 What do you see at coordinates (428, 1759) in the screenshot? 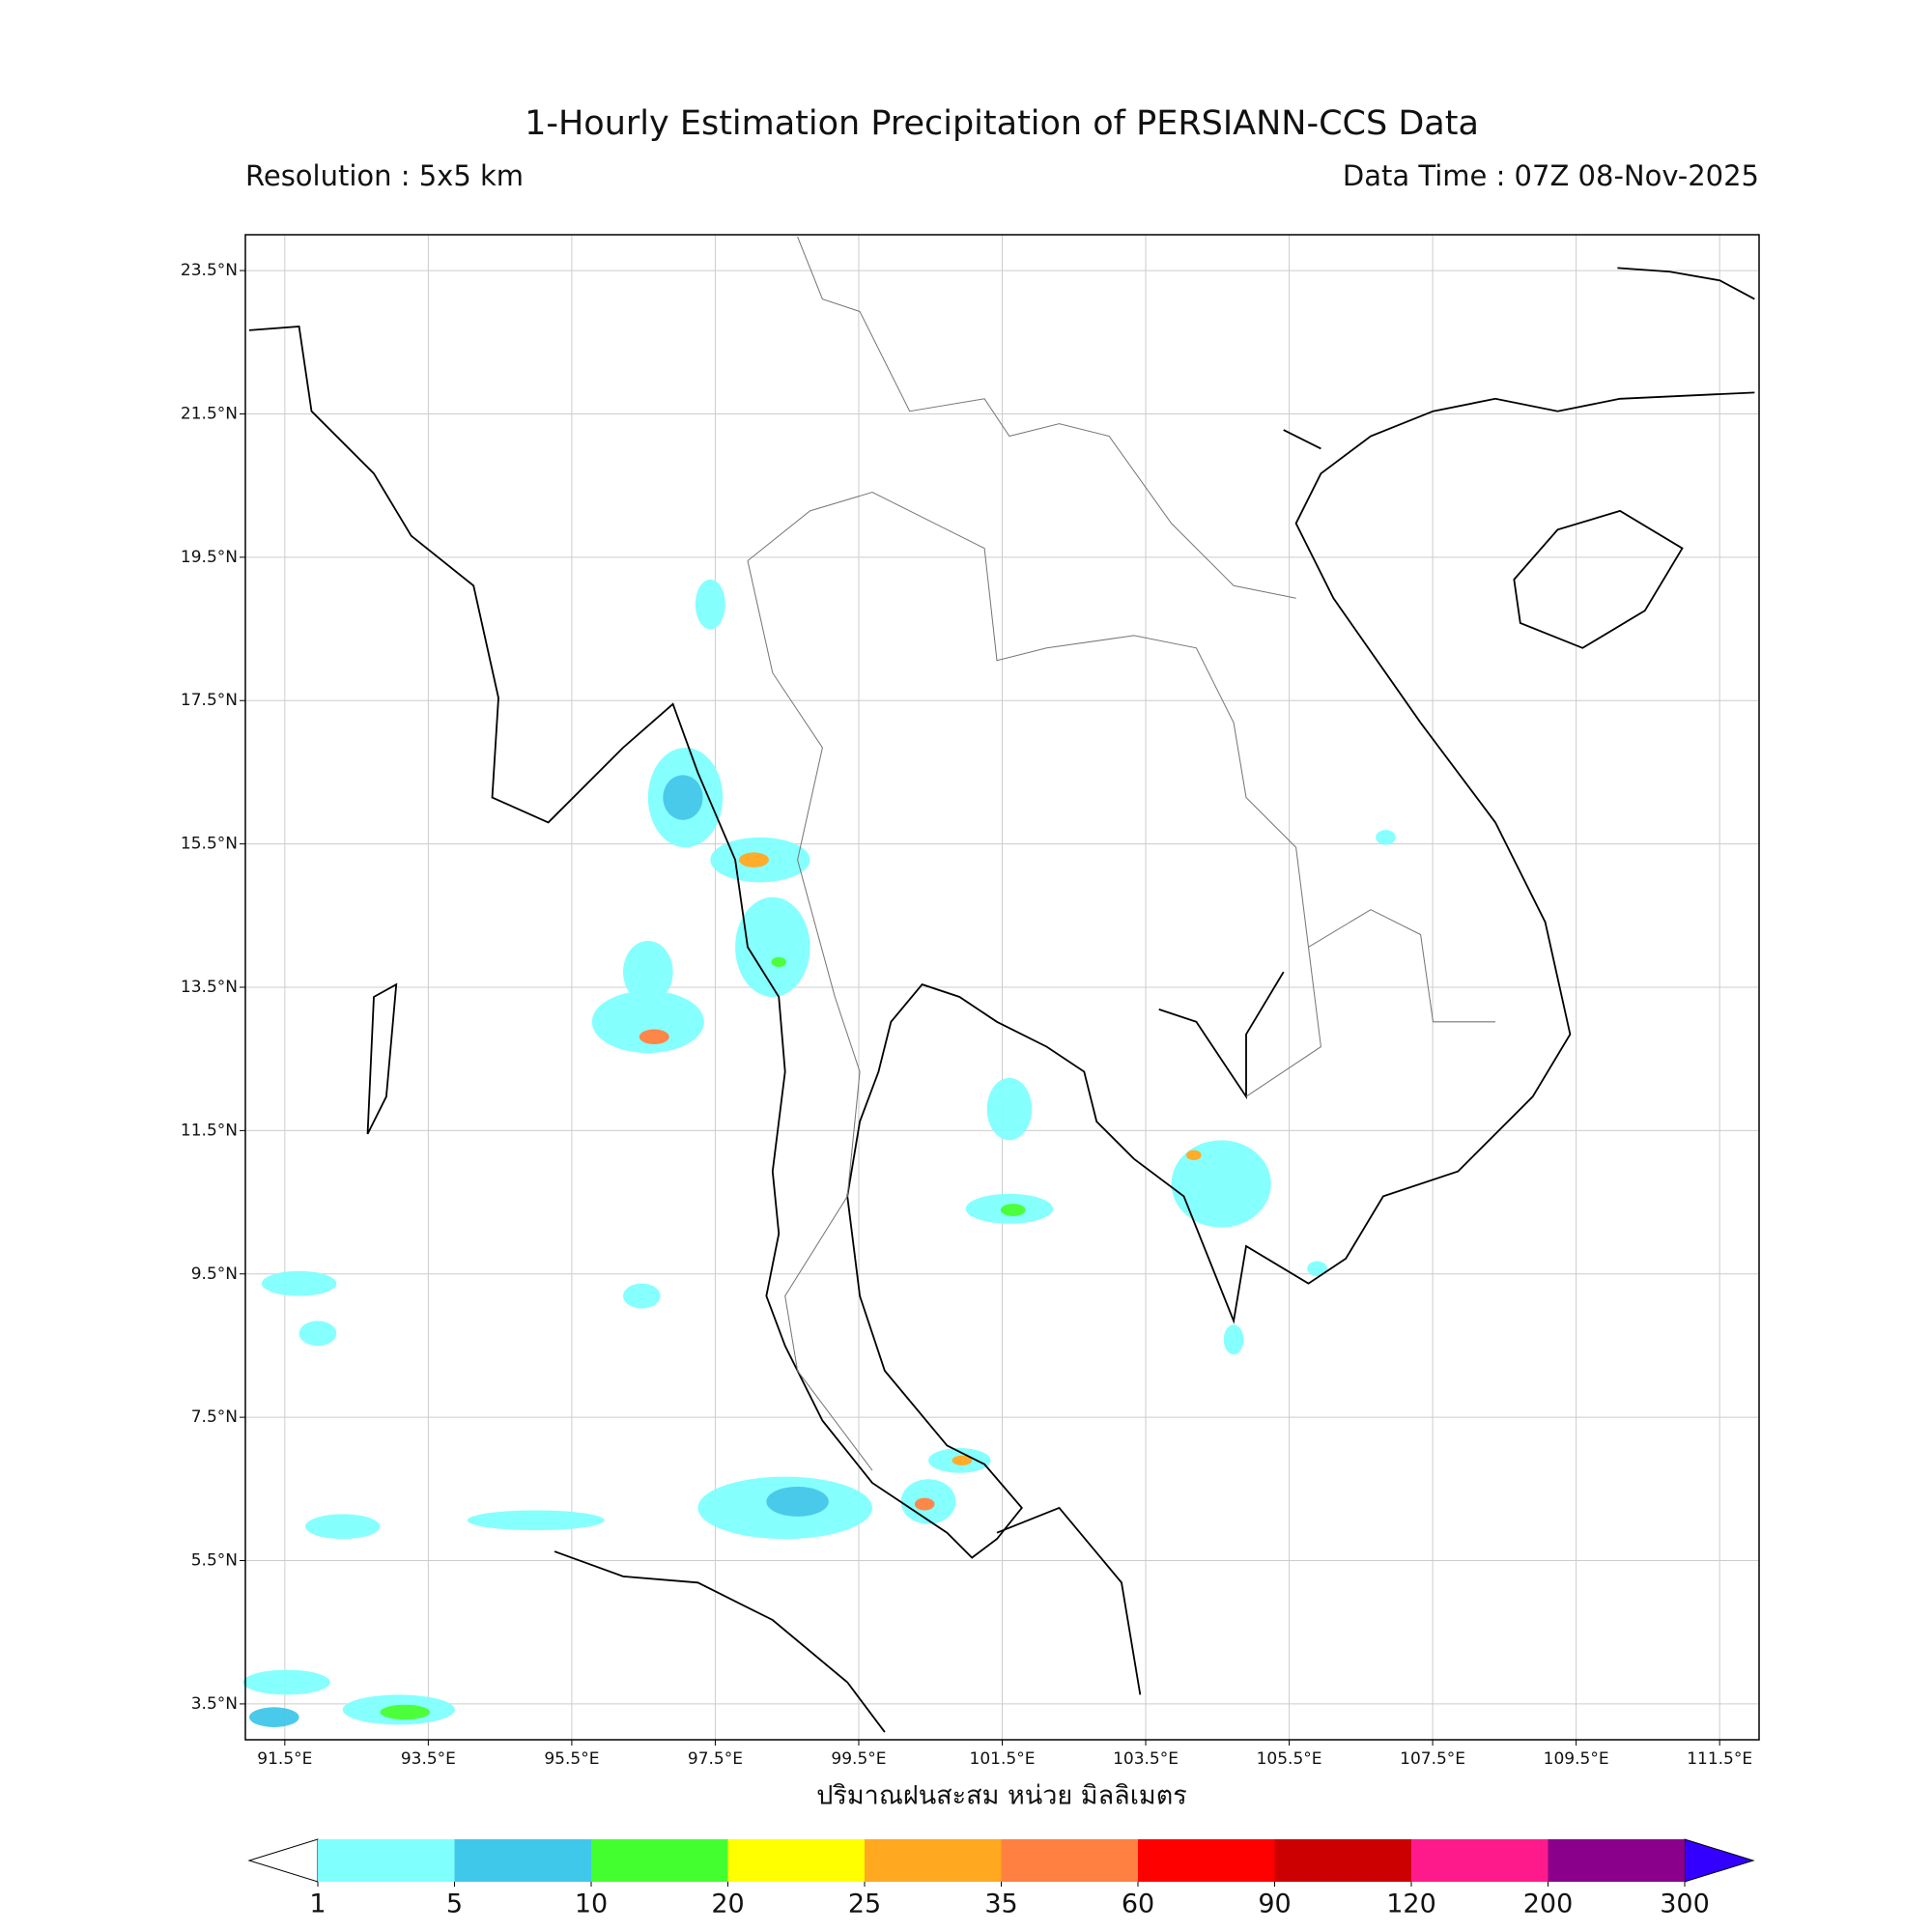
I see `x-tick-label: 93.5°E` at bounding box center [428, 1759].